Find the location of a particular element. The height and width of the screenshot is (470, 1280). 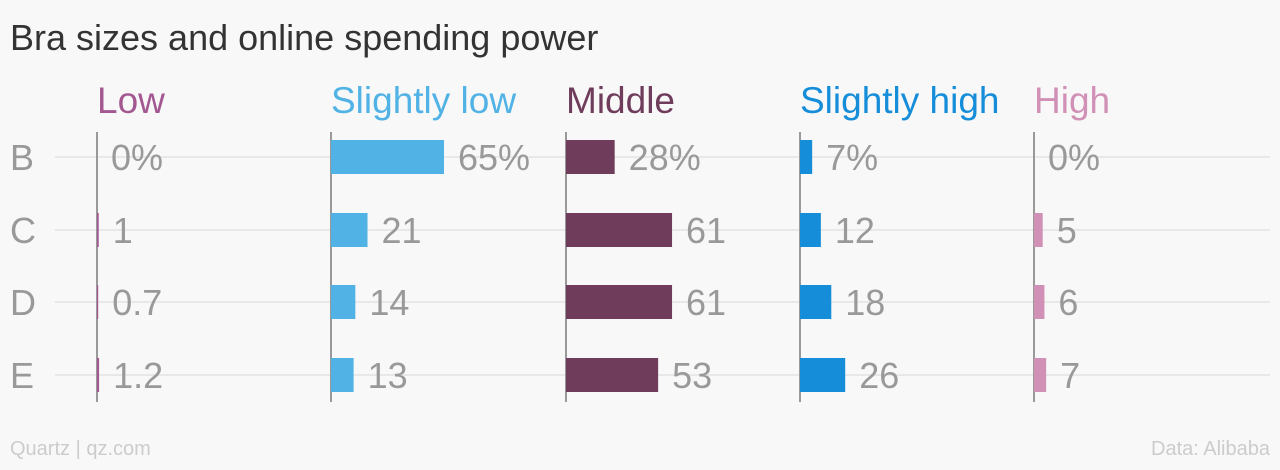

data-label-high-d: 6 is located at coordinates (1068, 302).